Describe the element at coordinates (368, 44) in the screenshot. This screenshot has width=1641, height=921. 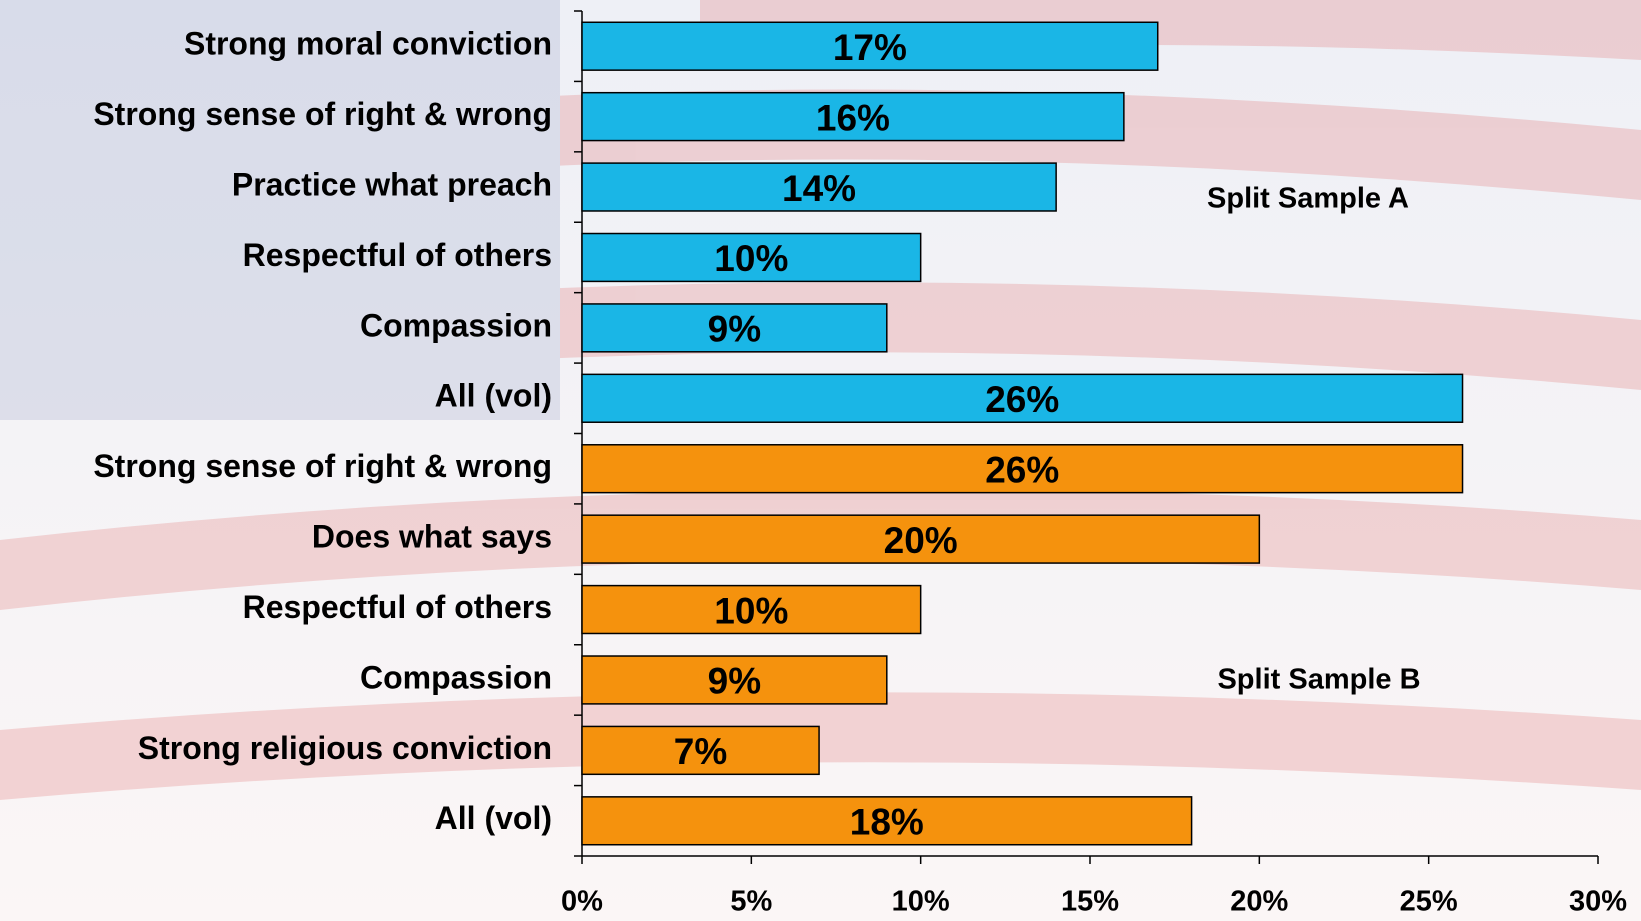
I see `y-tick-label: Strong moral conviction` at that location.